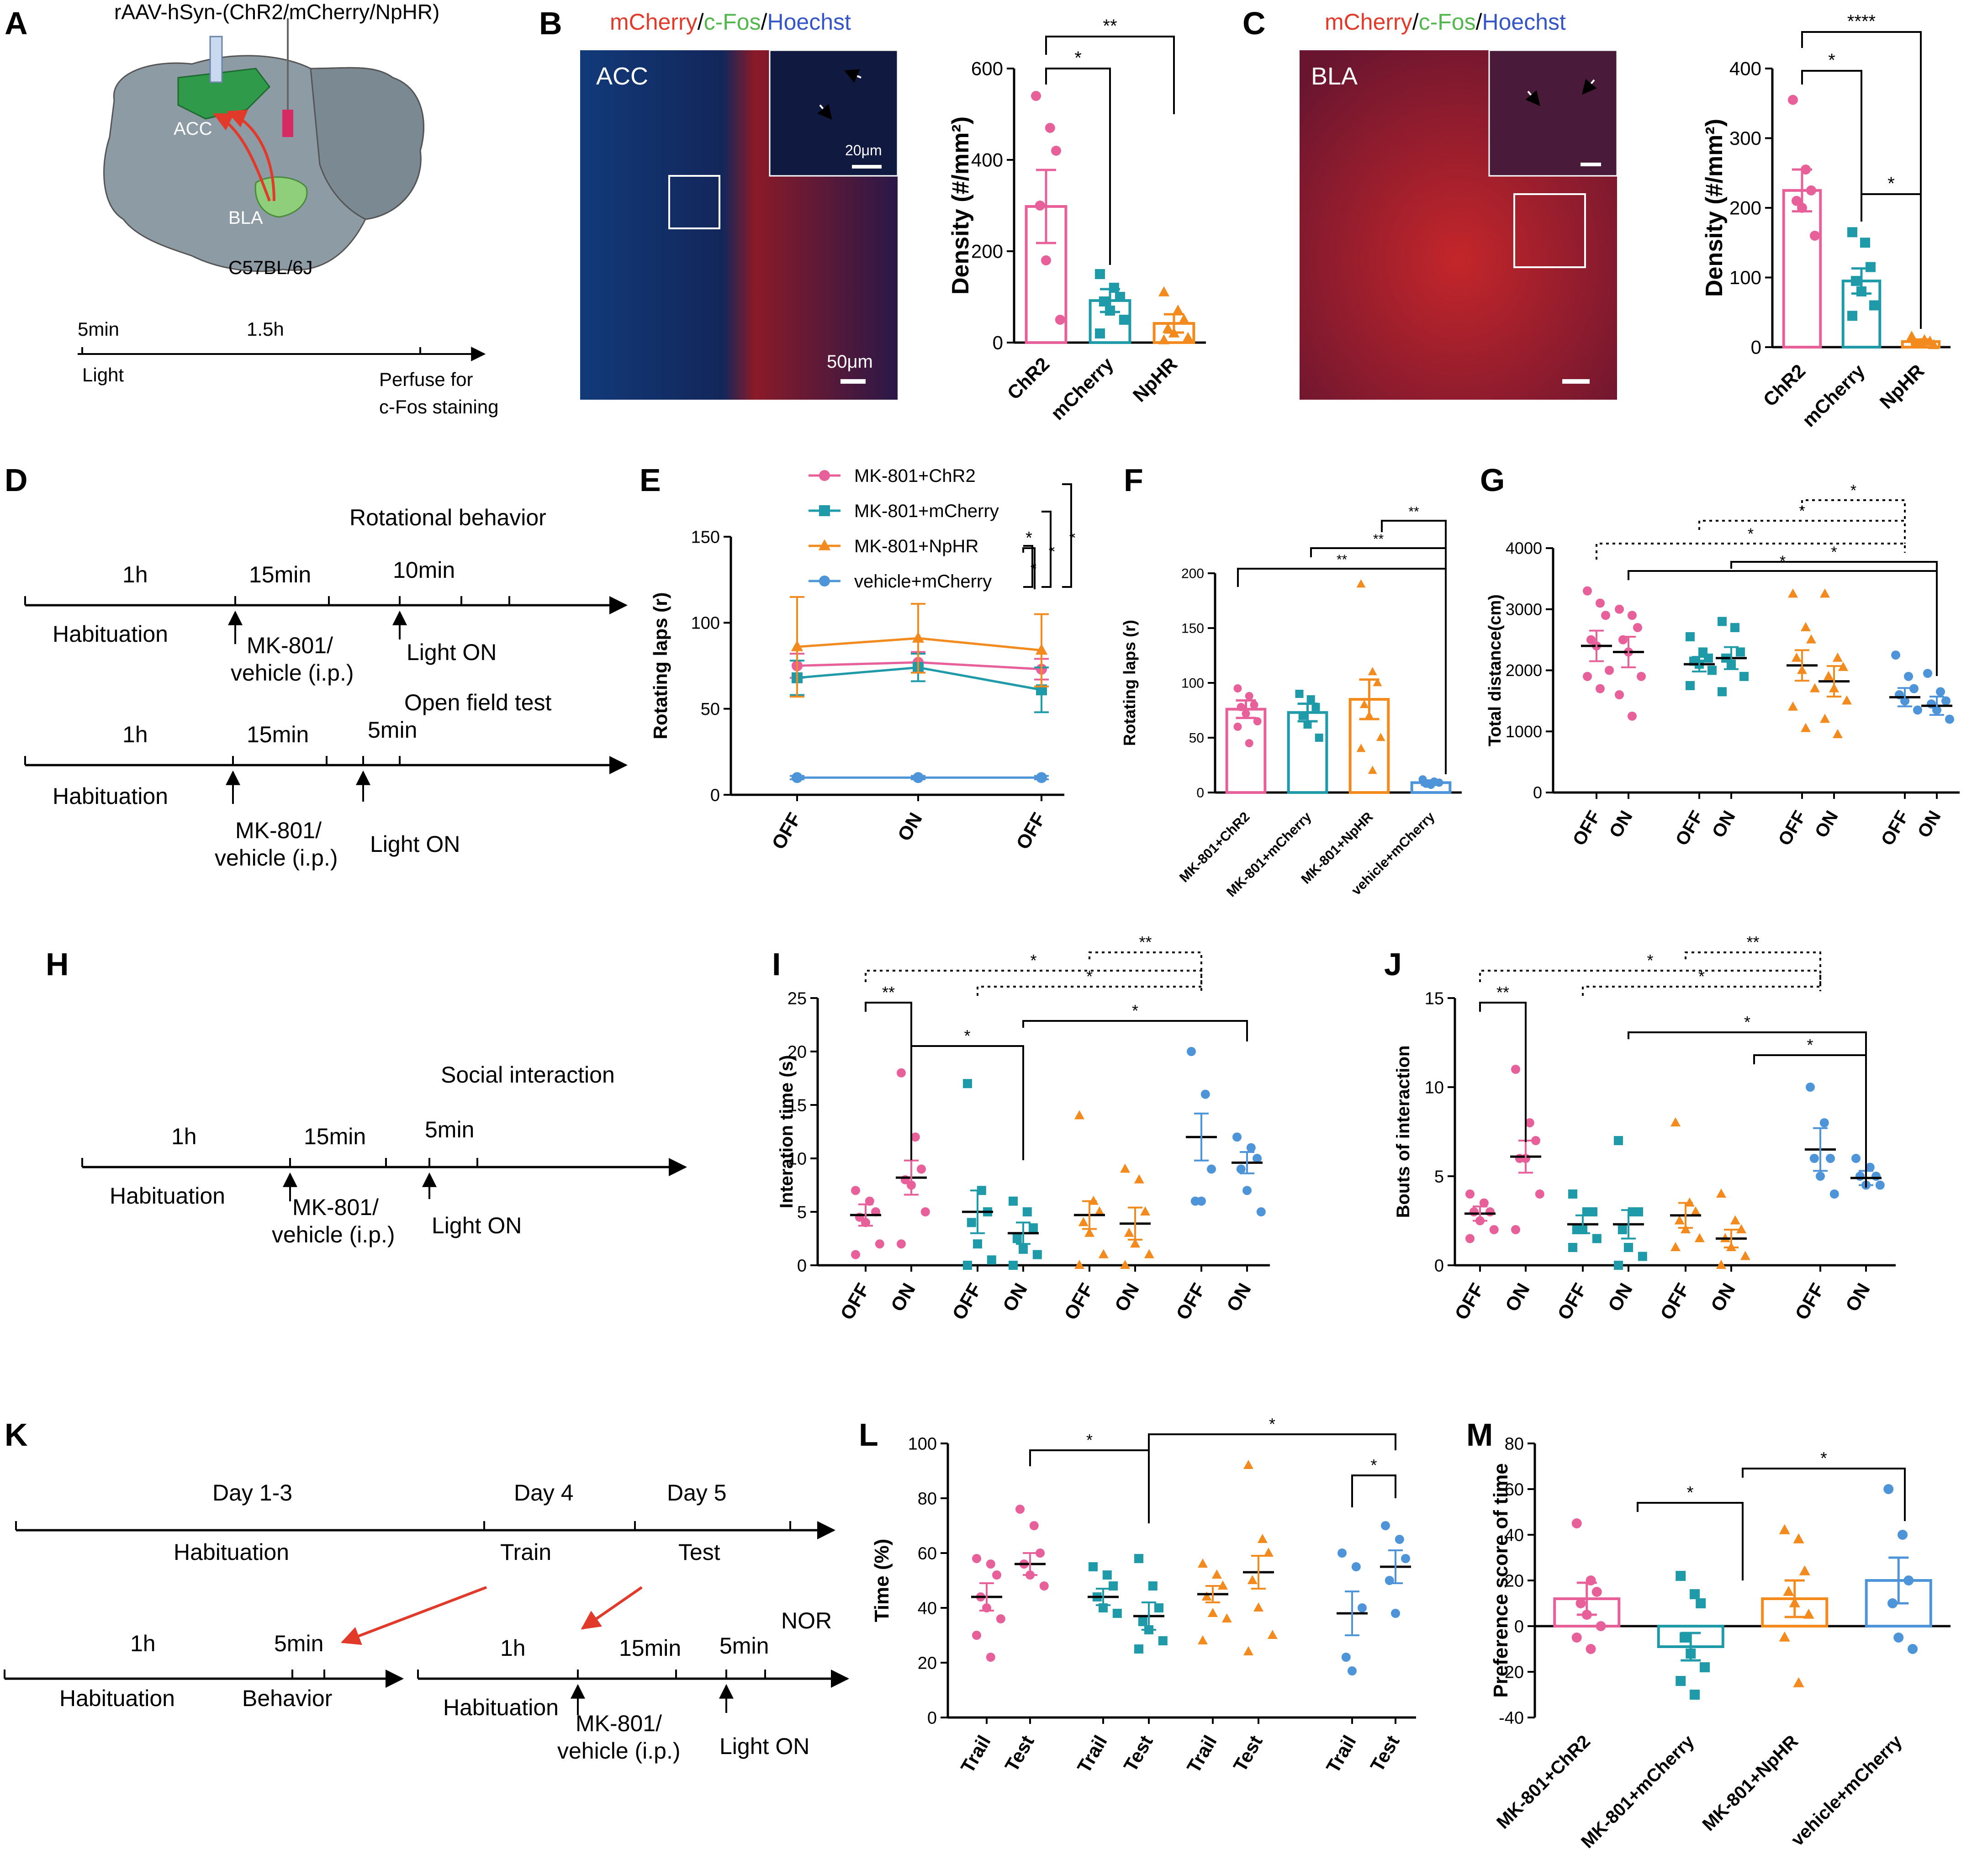 This screenshot has width=1977, height=1876. Describe the element at coordinates (987, 69) in the screenshot. I see `y-tick-label: 600` at that location.